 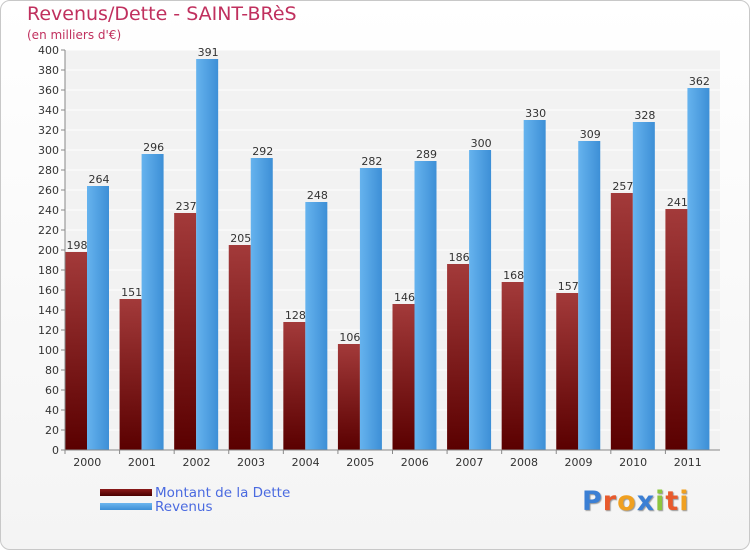 What do you see at coordinates (99, 179) in the screenshot?
I see `data-label: 264` at bounding box center [99, 179].